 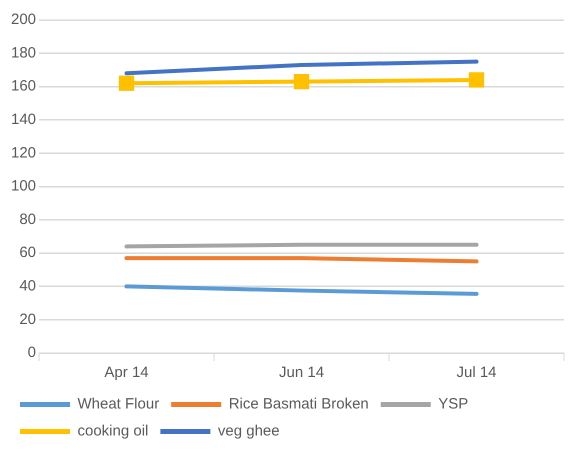 What do you see at coordinates (249, 431) in the screenshot?
I see `legend-label: veg ghee` at bounding box center [249, 431].